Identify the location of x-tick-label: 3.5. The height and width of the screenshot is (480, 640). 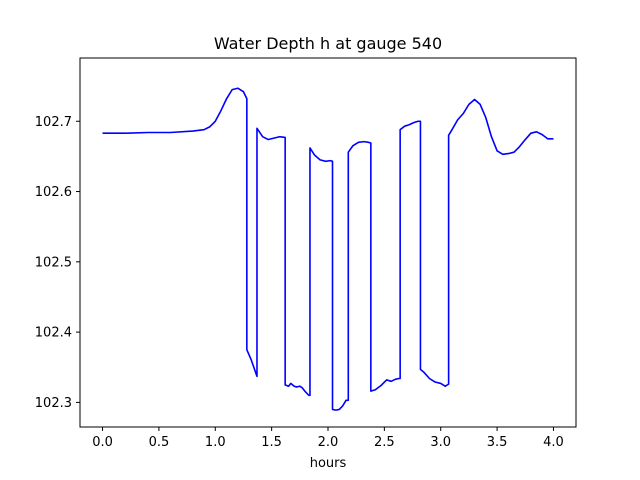
(497, 442).